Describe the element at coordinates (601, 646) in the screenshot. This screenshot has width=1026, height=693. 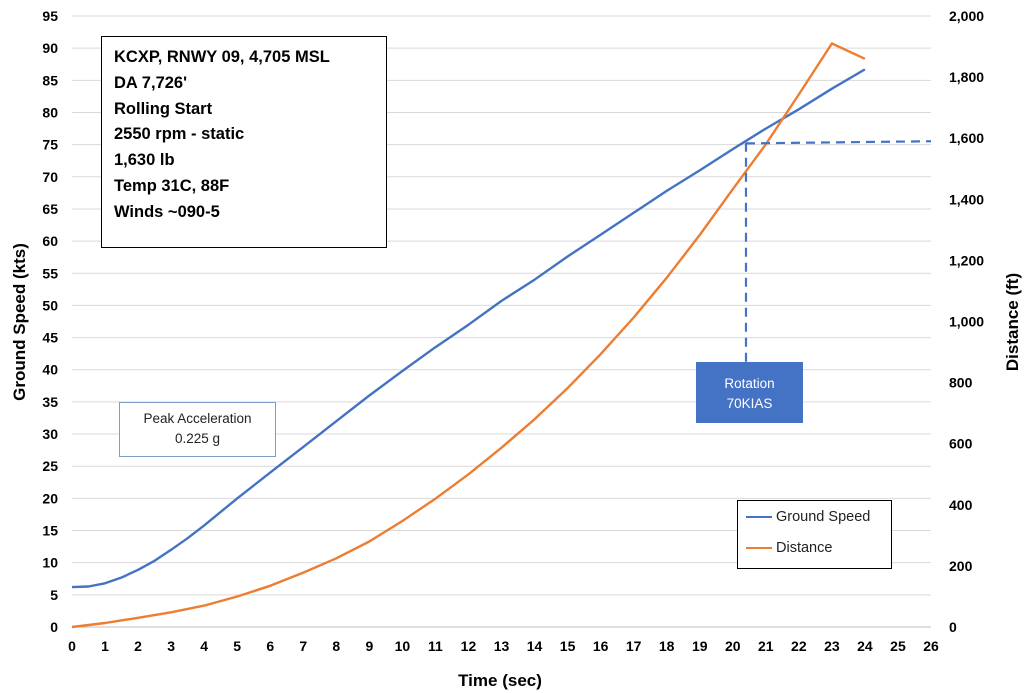
I see `x-tick-label: 16` at that location.